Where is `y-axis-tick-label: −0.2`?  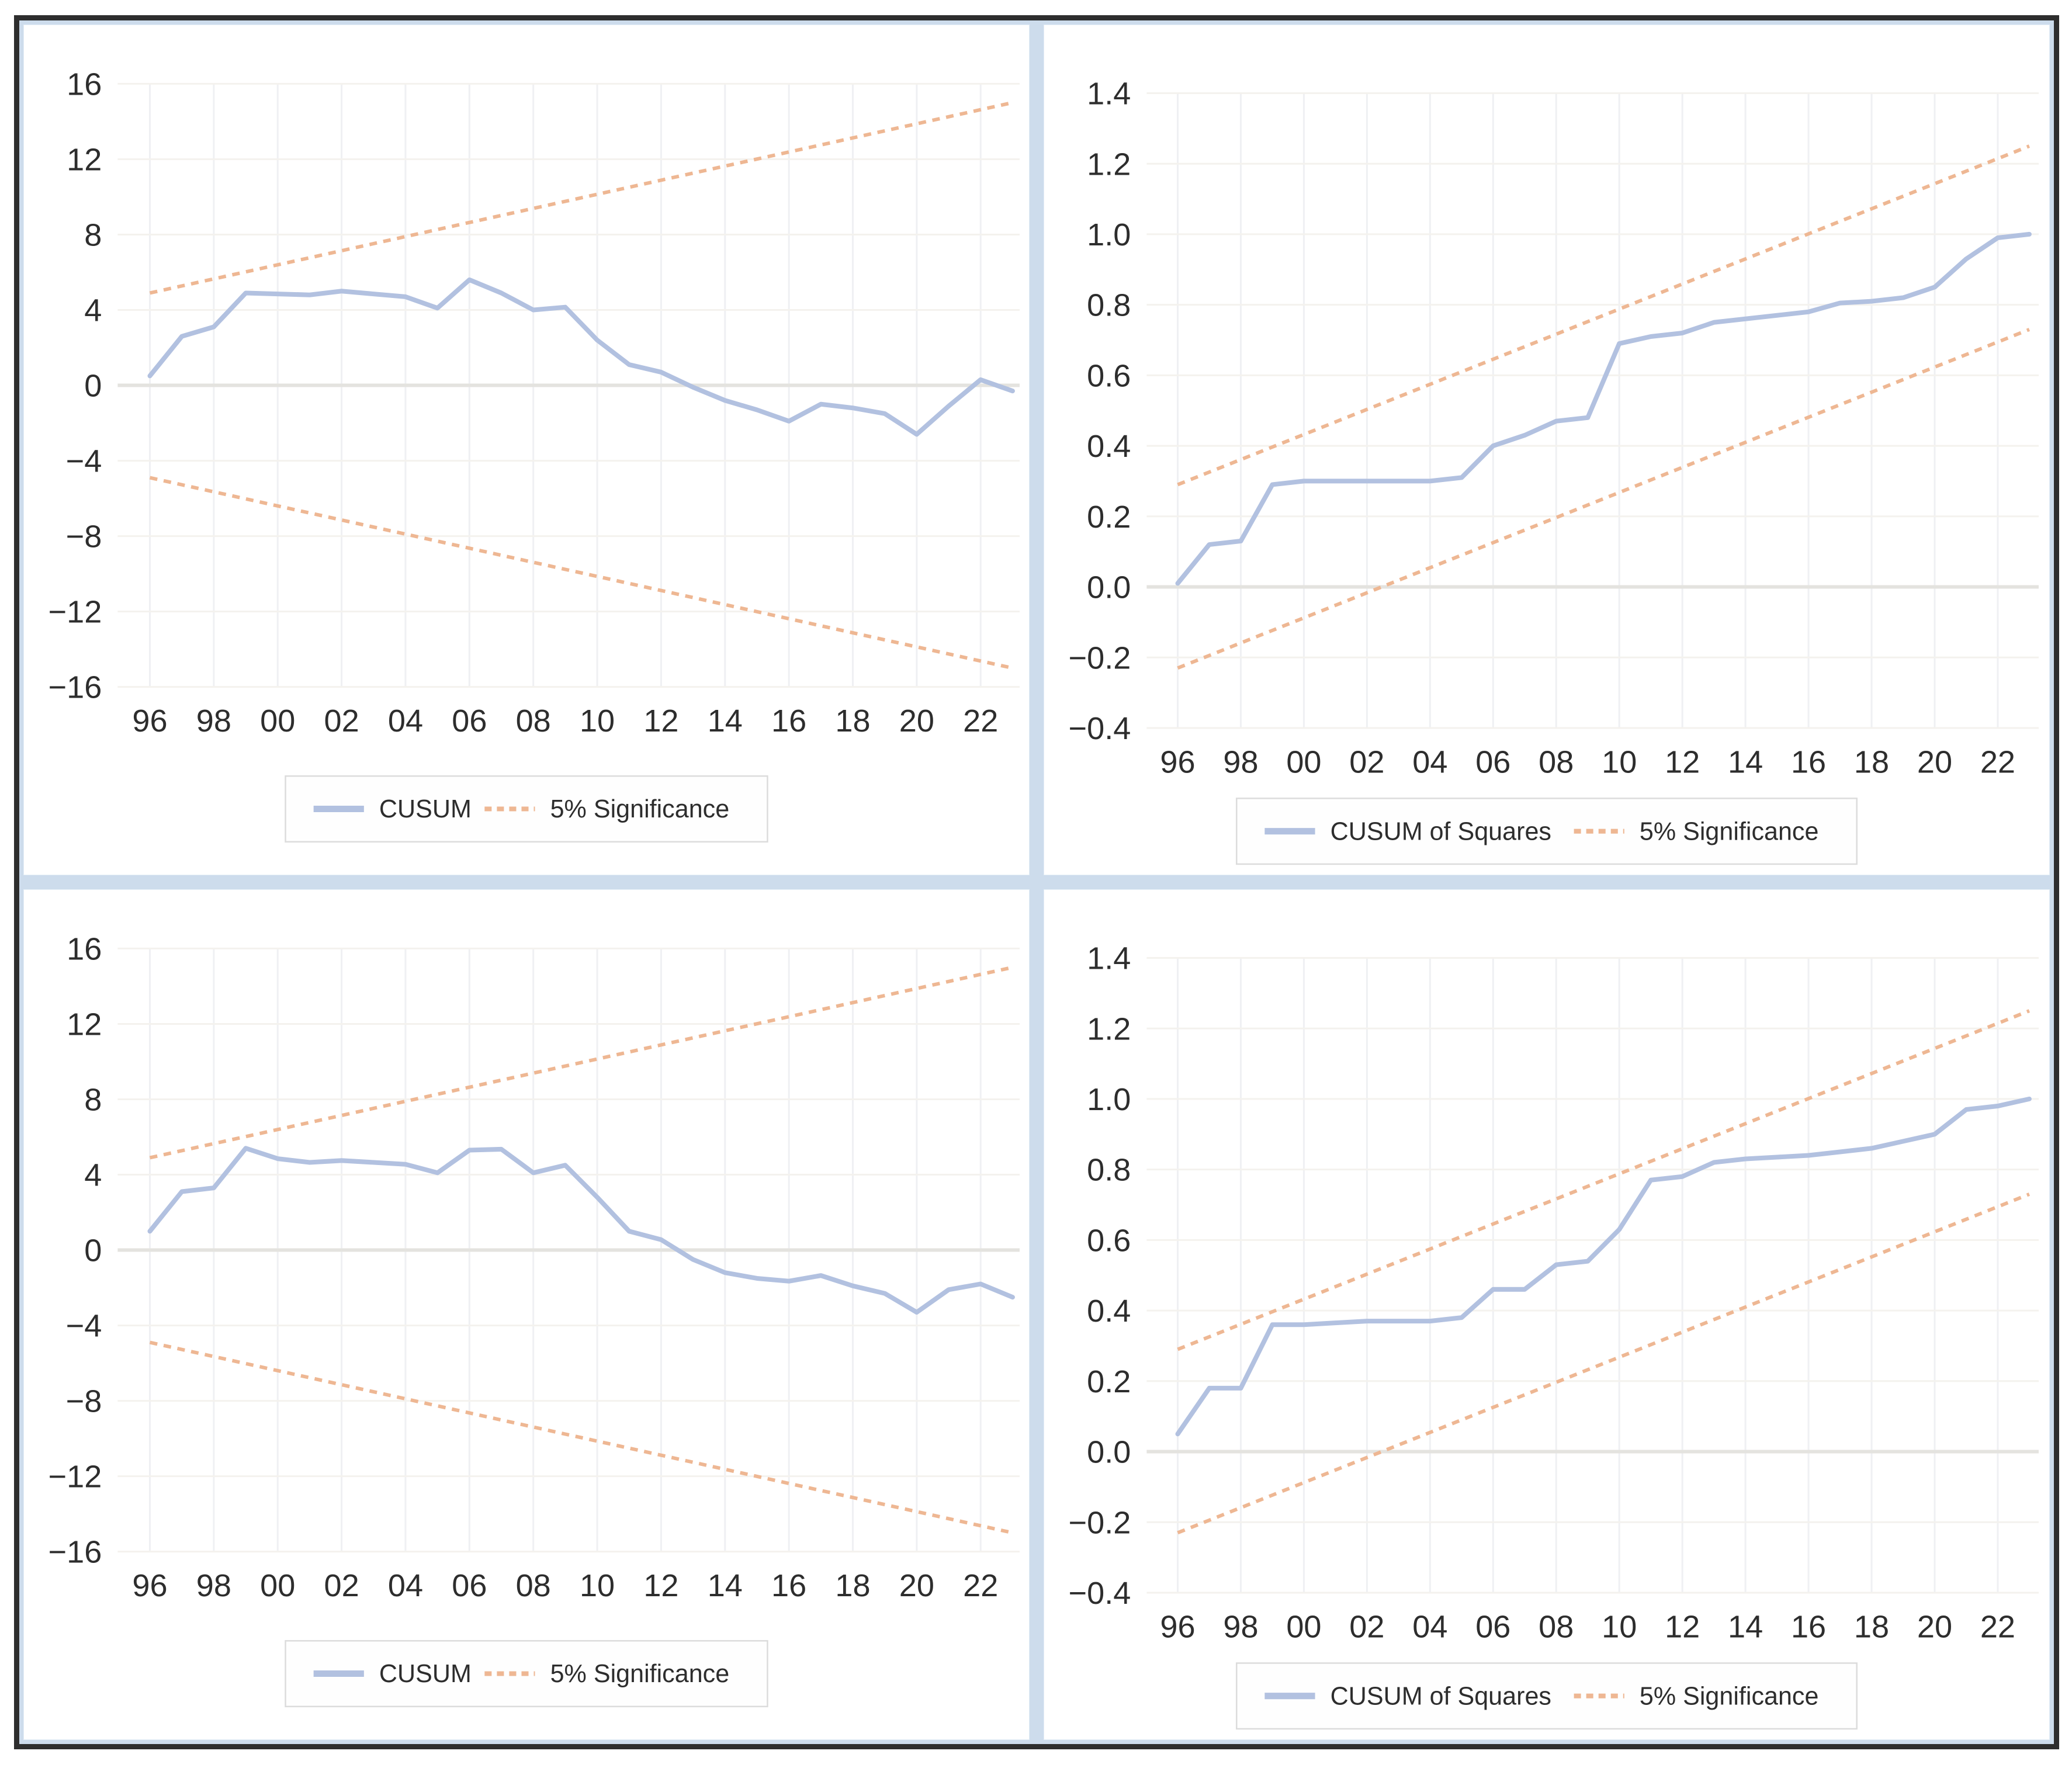 y-axis-tick-label: −0.2 is located at coordinates (1100, 1522).